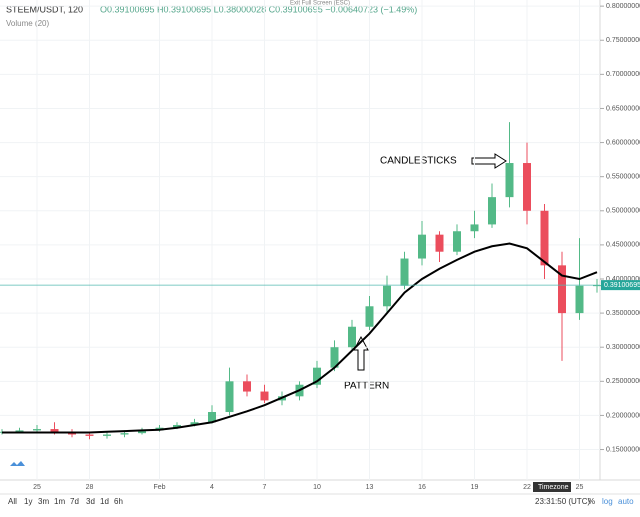  I want to click on x-tick-label: 10, so click(317, 487).